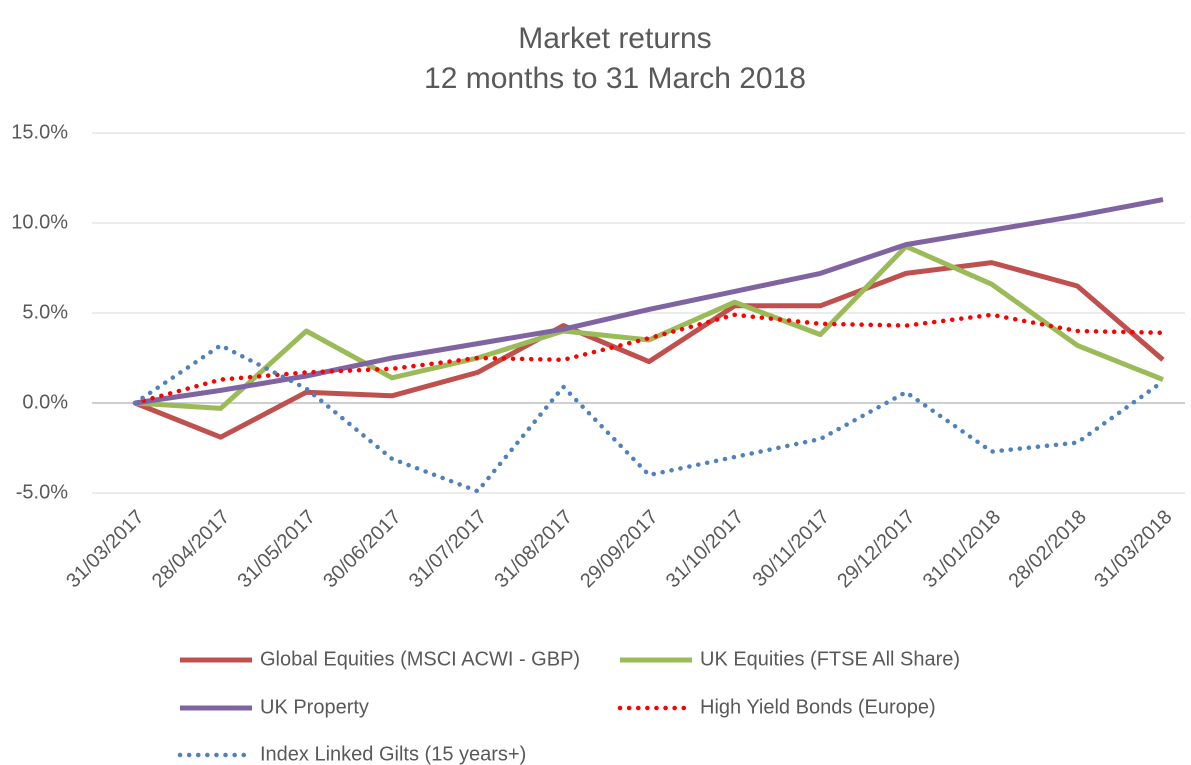  I want to click on legend-label: UK Property, so click(314, 707).